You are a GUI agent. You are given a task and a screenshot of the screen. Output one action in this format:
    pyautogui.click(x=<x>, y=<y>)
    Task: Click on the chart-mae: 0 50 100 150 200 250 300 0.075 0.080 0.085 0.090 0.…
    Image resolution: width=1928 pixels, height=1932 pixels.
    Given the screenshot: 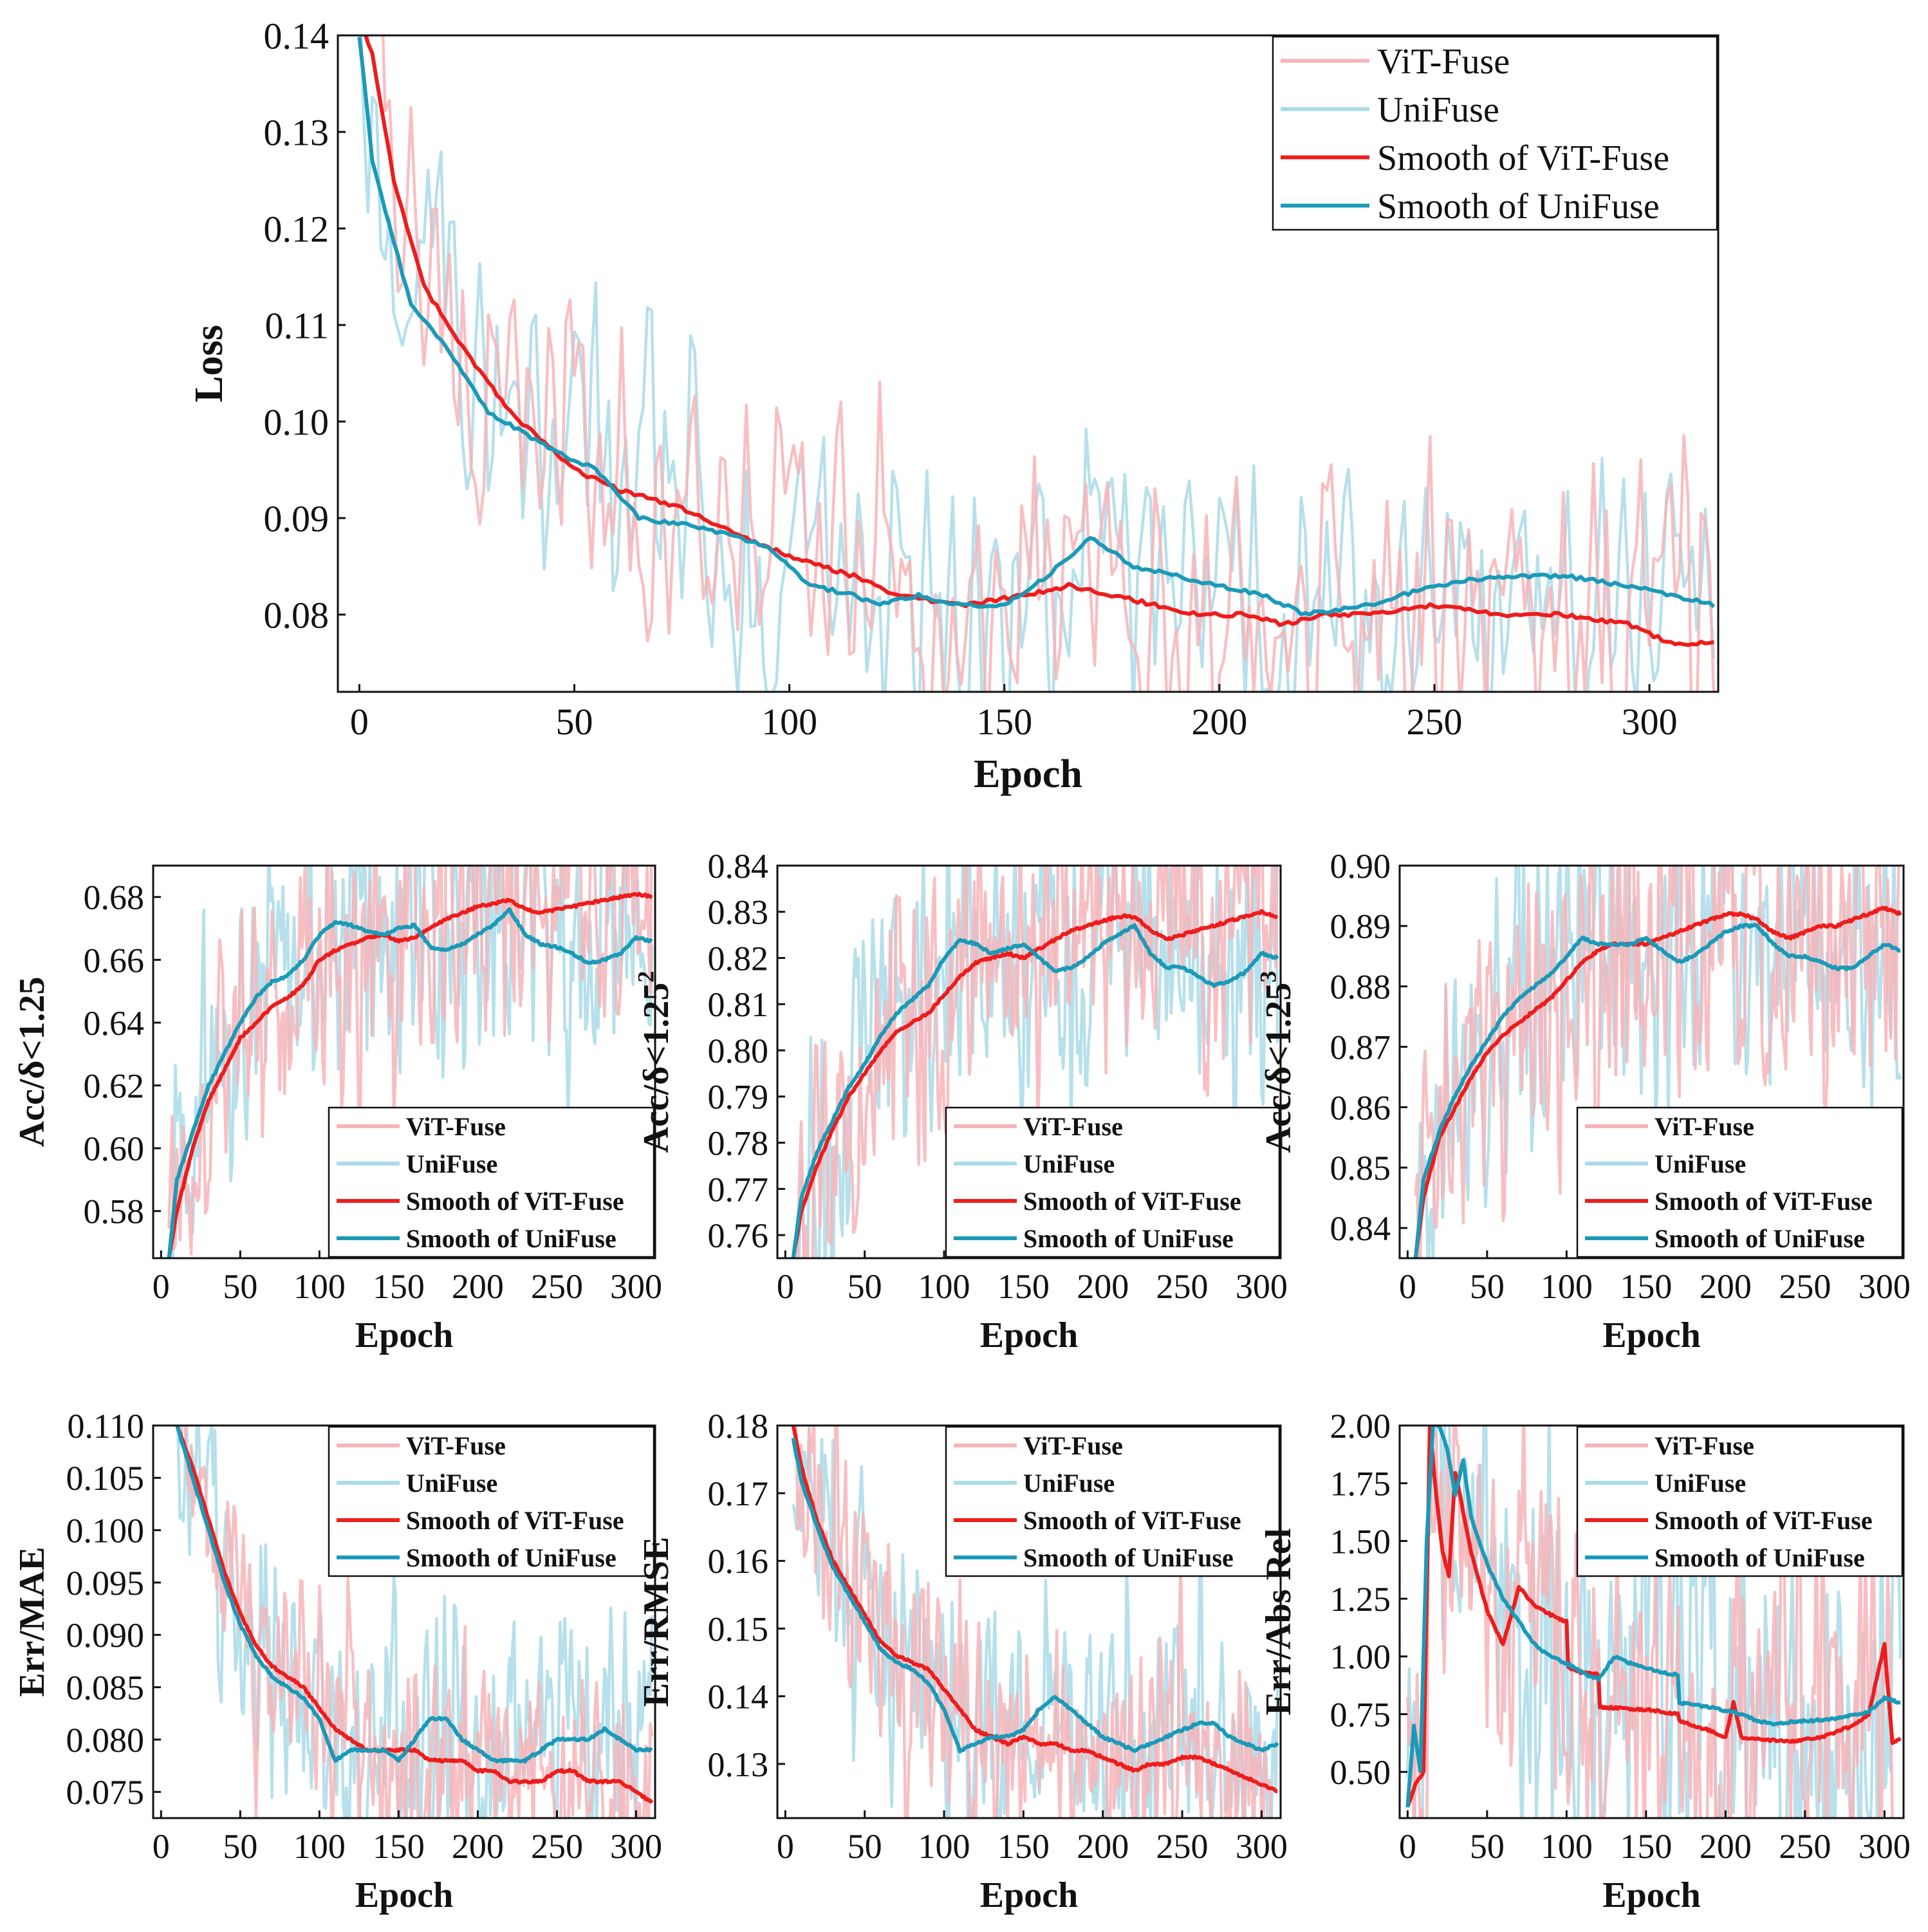 What is the action you would take?
    pyautogui.click(x=337, y=1661)
    